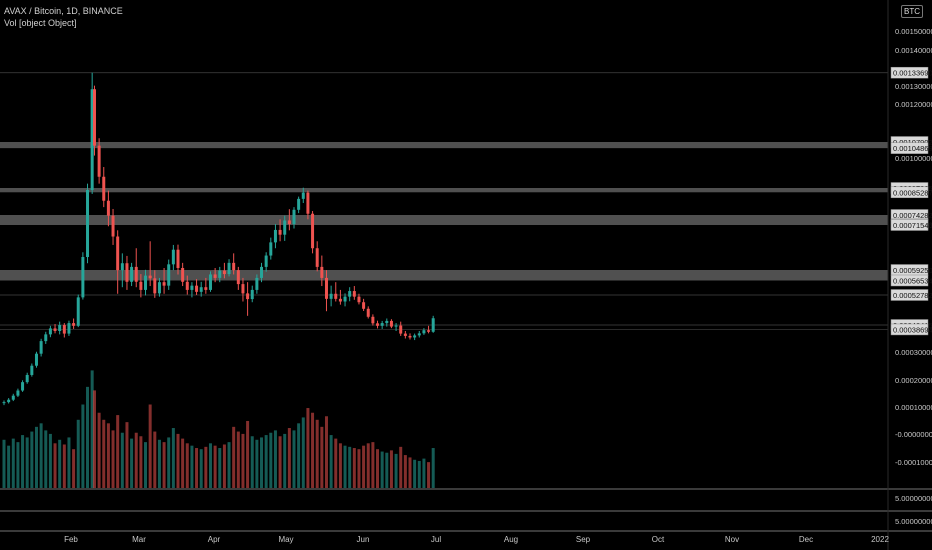 The height and width of the screenshot is (550, 932). What do you see at coordinates (913, 498) in the screenshot?
I see `volume-scale-label: 5.00000000` at bounding box center [913, 498].